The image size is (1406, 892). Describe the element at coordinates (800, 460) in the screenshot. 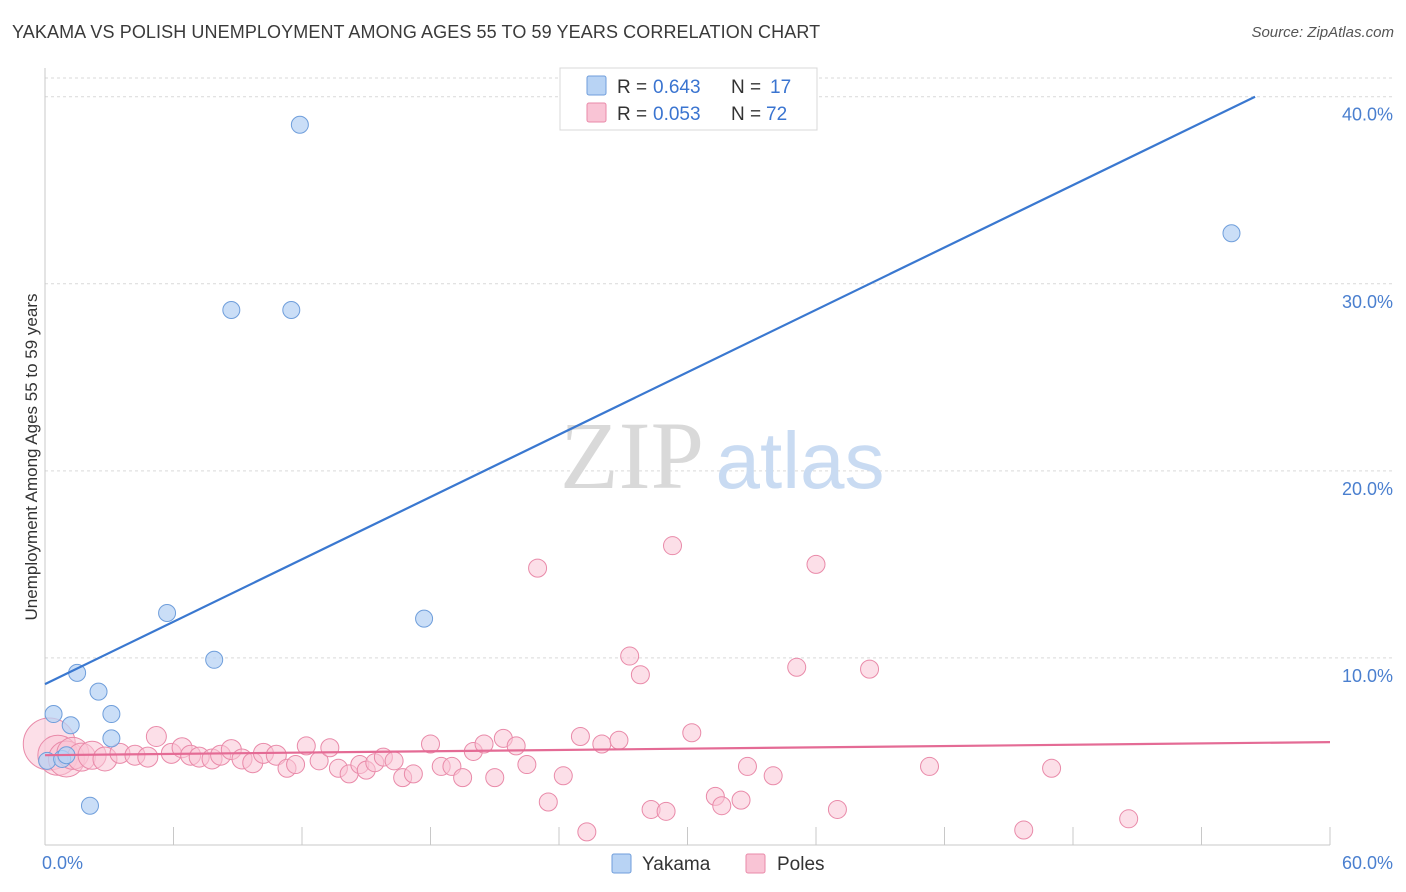

I see `watermark-atlas: atlas` at that location.